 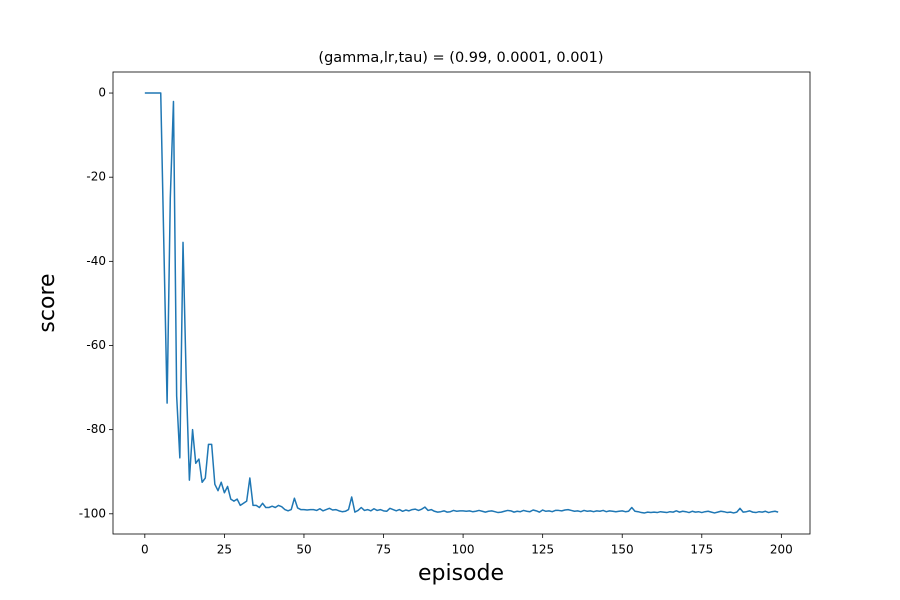 I want to click on x-axis-label: episode, so click(x=461, y=573).